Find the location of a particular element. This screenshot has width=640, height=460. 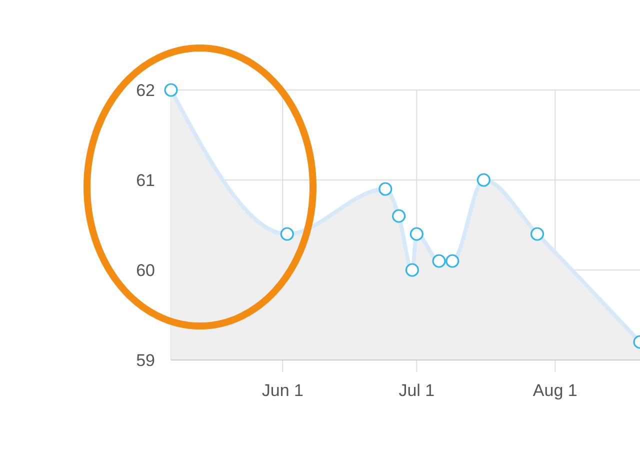

y-tick-label: 59 is located at coordinates (145, 360).